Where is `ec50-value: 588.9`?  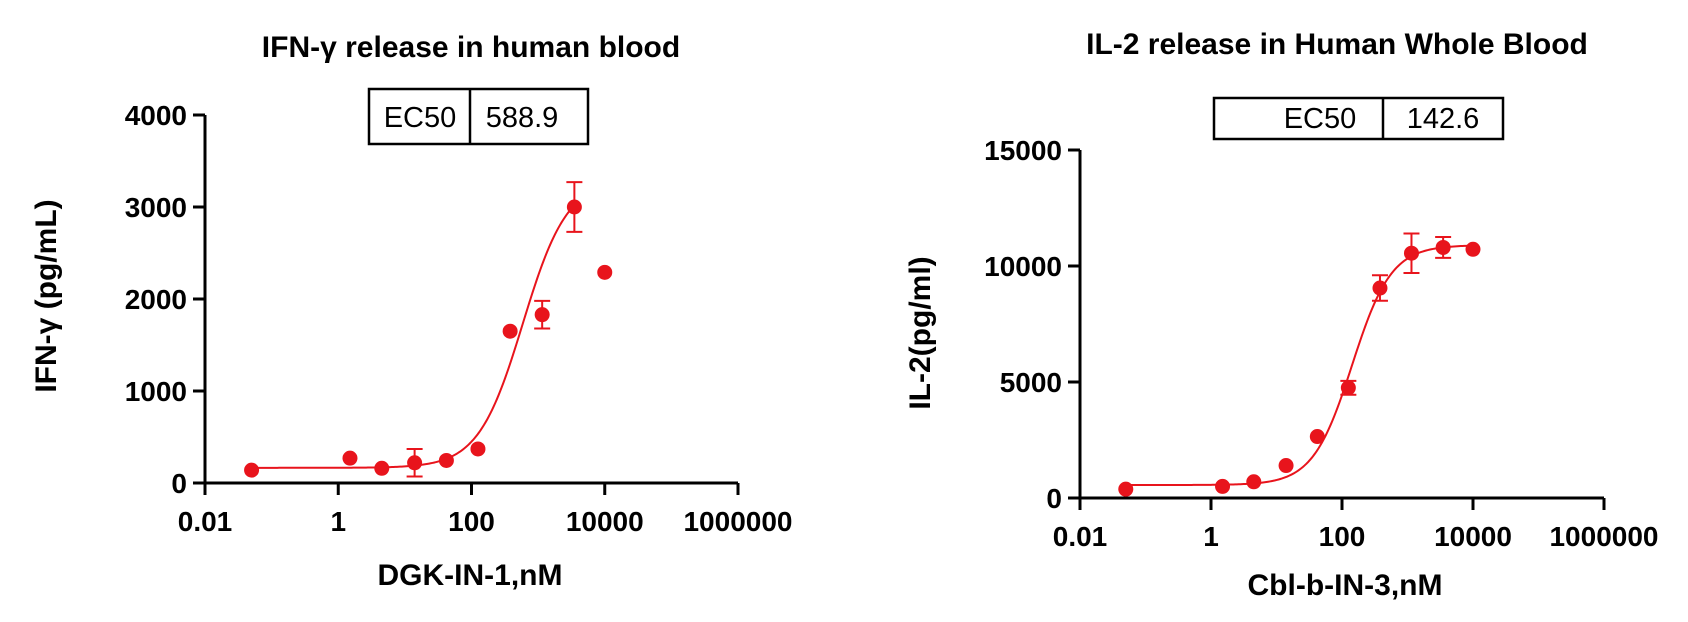 ec50-value: 588.9 is located at coordinates (522, 118).